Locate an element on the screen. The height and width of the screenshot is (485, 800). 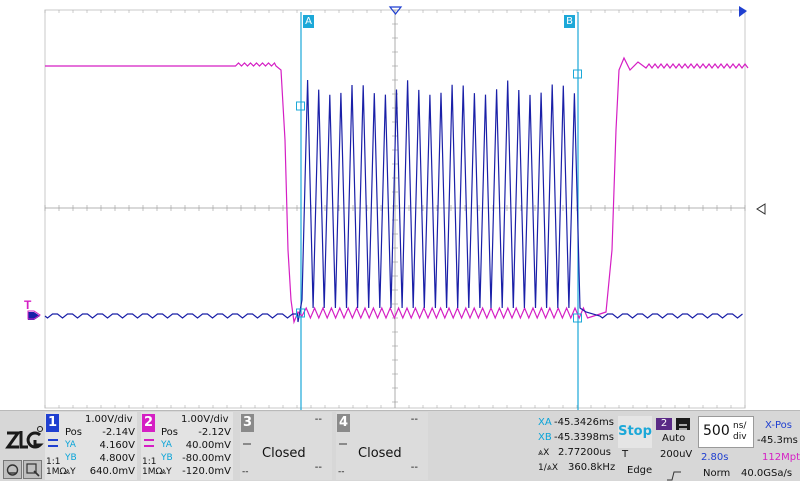
channel-4-minus-icon is located at coordinates (343, 444).